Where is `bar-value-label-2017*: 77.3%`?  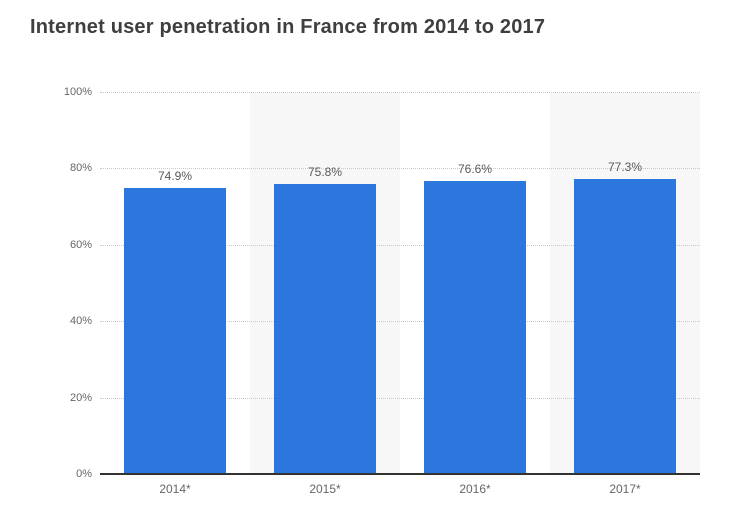
bar-value-label-2017*: 77.3% is located at coordinates (625, 166).